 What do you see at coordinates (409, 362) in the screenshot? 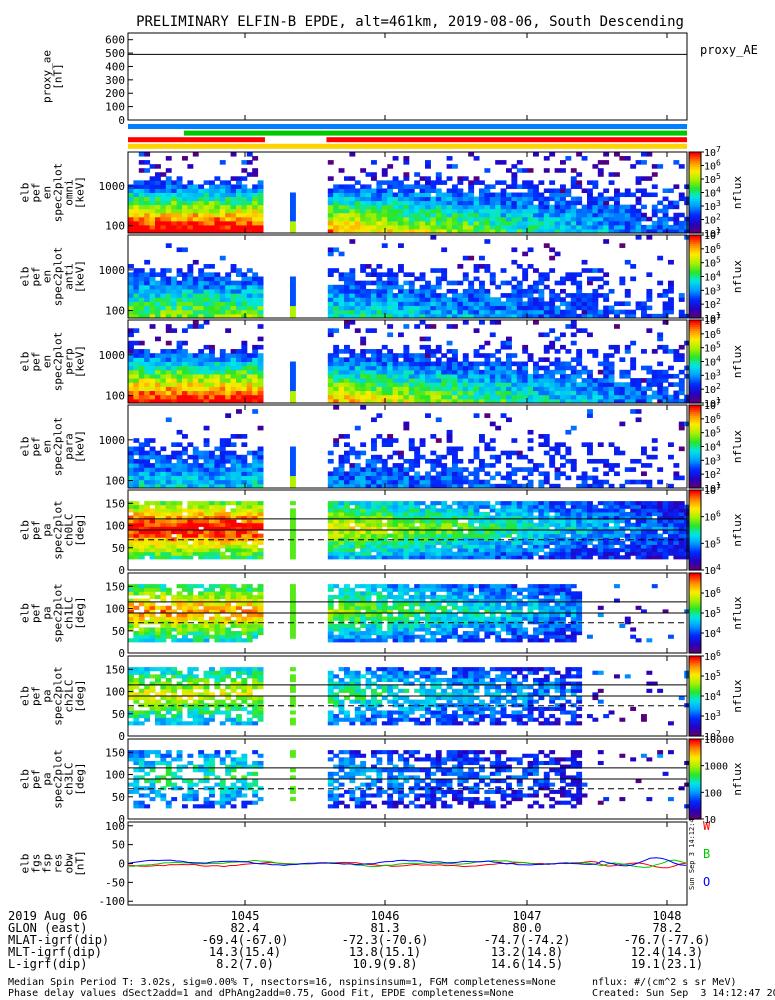
I see `perp-heatmap` at bounding box center [409, 362].